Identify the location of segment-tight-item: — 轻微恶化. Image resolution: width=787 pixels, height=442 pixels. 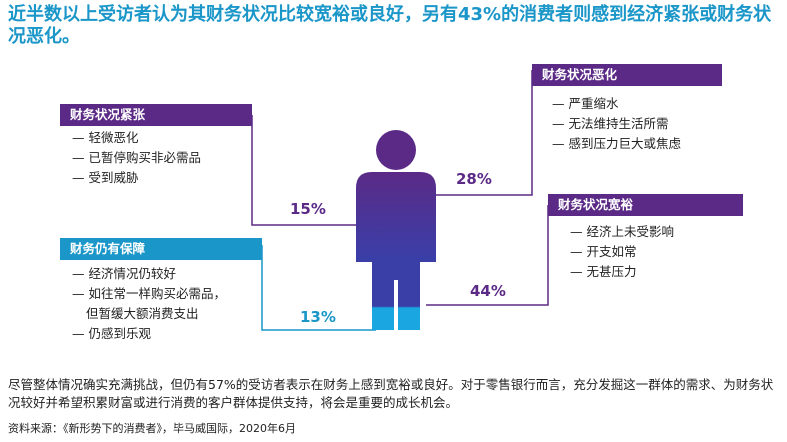
(105, 137).